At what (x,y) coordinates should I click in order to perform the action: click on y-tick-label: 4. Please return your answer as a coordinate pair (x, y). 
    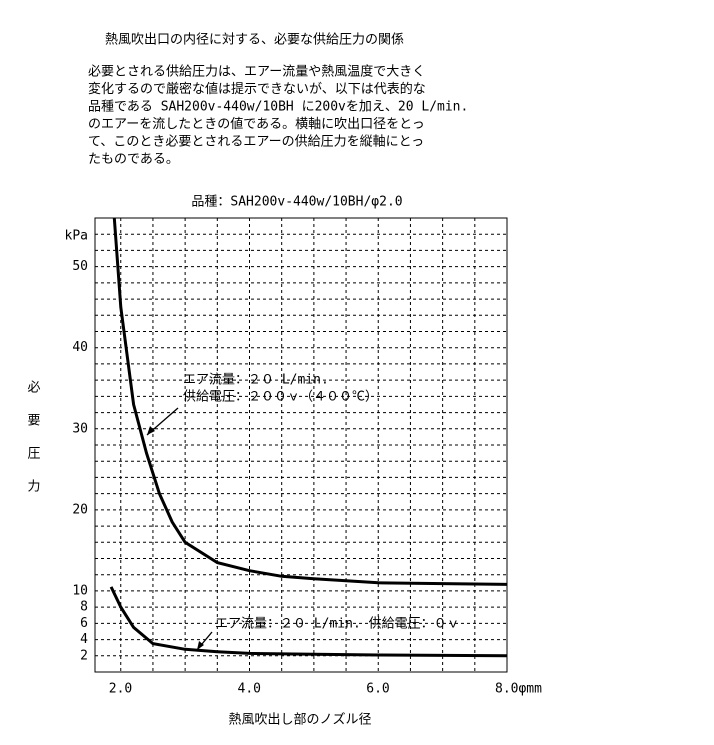
    Looking at the image, I should click on (84, 639).